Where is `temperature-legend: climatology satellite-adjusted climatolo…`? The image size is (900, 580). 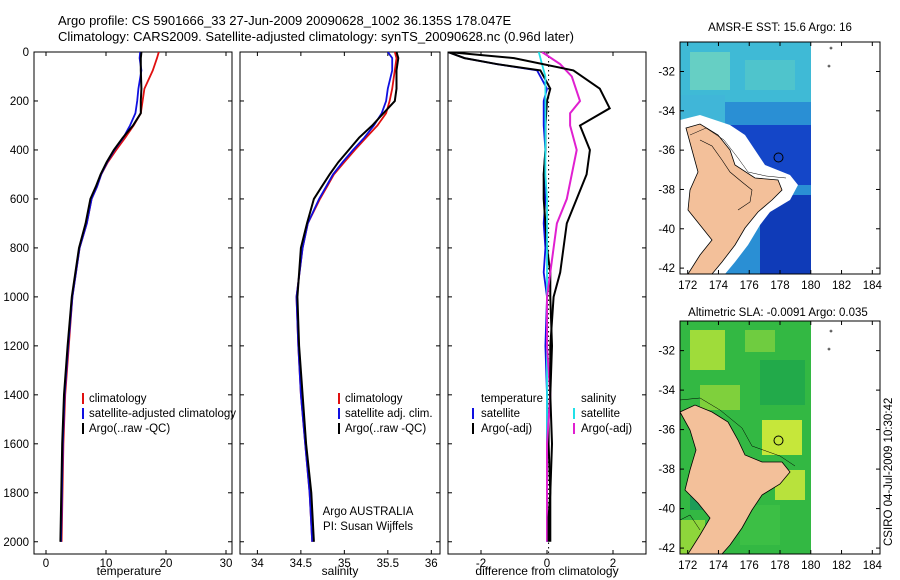 temperature-legend: climatology satellite-adjusted climatolo… is located at coordinates (159, 414).